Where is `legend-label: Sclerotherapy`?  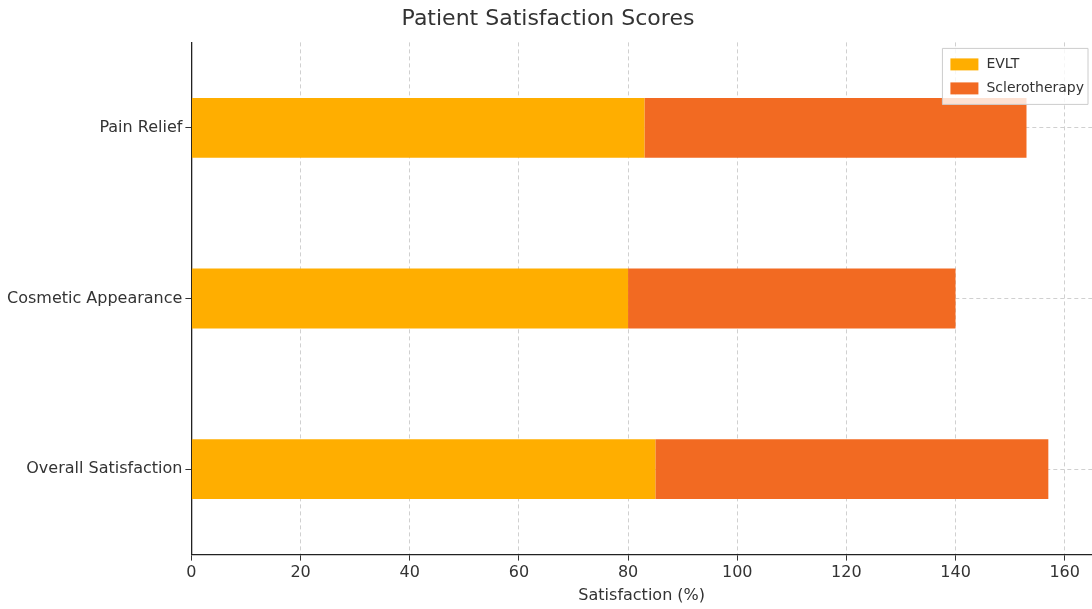 legend-label: Sclerotherapy is located at coordinates (1035, 87).